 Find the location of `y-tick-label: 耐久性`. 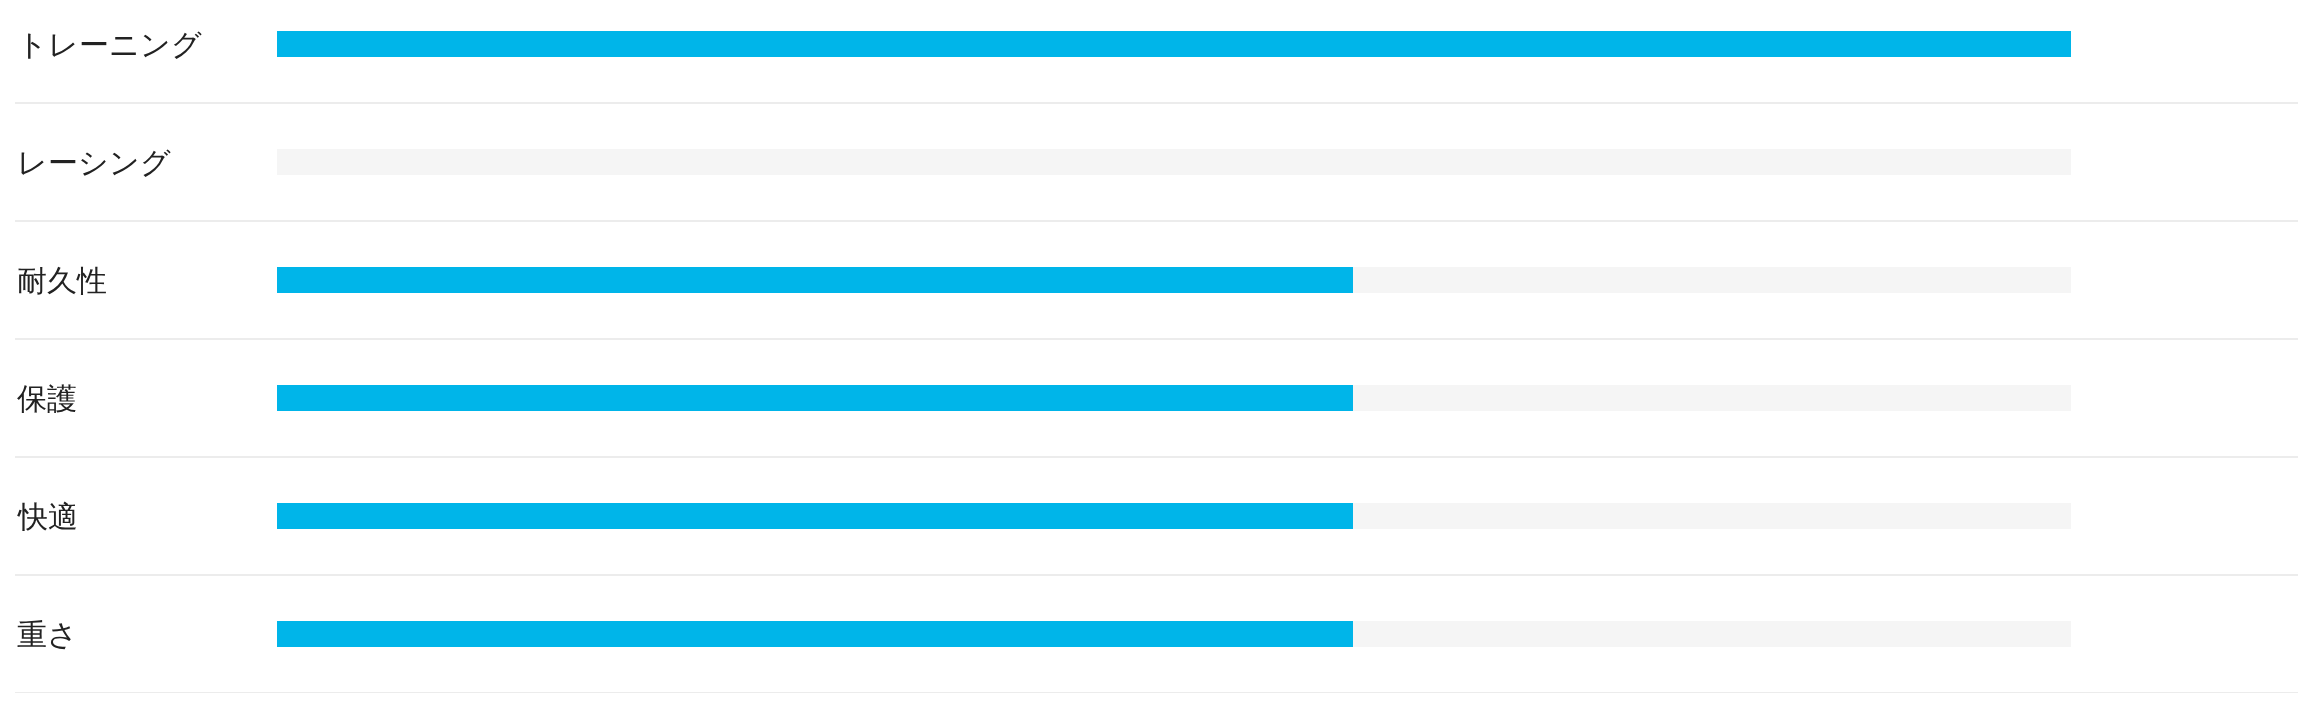

y-tick-label: 耐久性 is located at coordinates (62, 280).